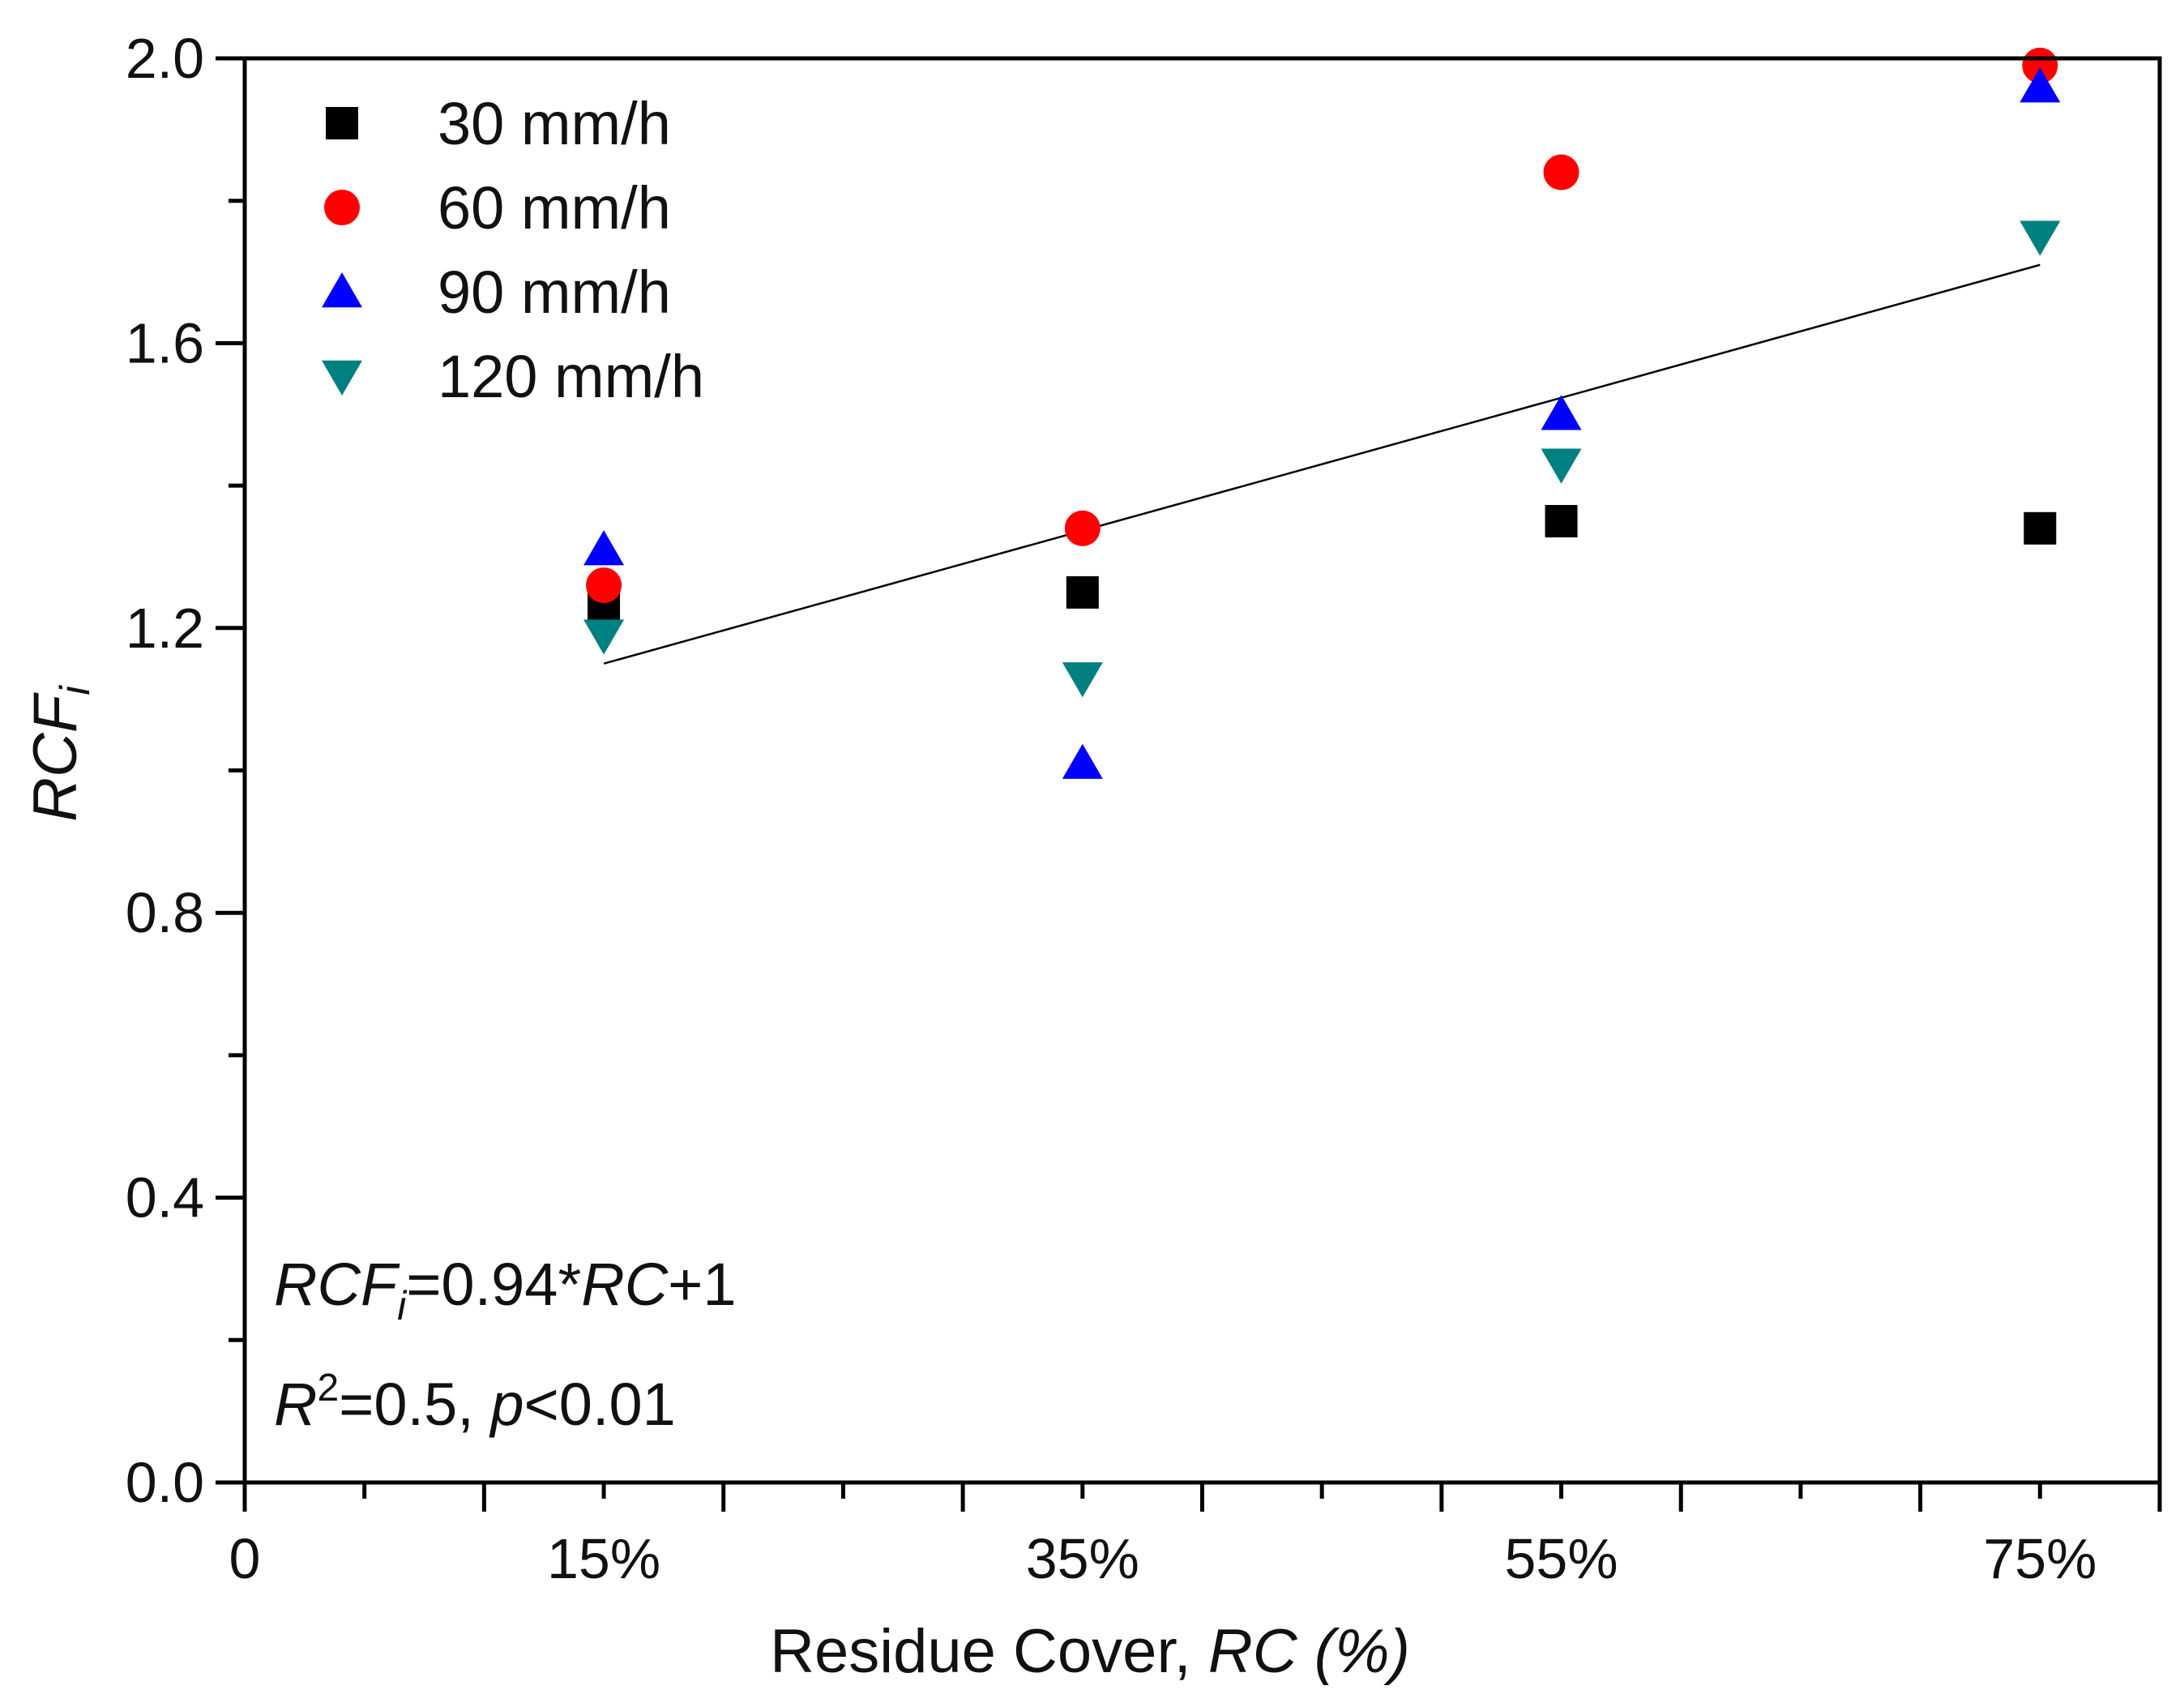  Describe the element at coordinates (989, 1651) in the screenshot. I see `x-axis-title-main: Residue Cover,` at that location.